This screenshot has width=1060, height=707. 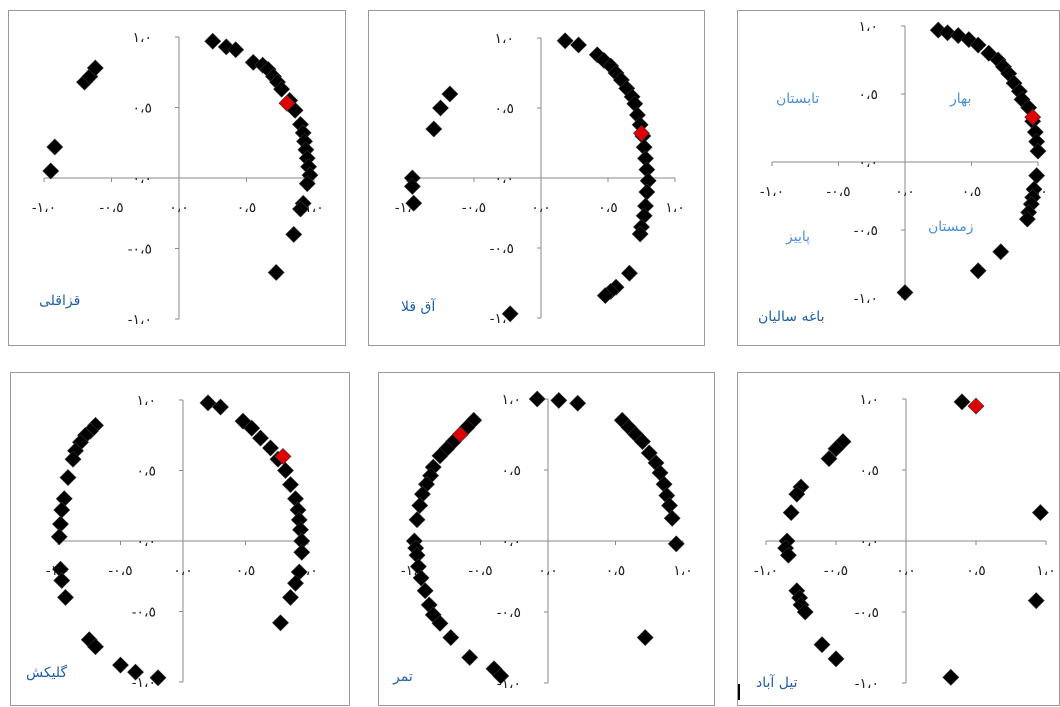 I want to click on x-tick-label: ٠،٥, so click(x=976, y=571).